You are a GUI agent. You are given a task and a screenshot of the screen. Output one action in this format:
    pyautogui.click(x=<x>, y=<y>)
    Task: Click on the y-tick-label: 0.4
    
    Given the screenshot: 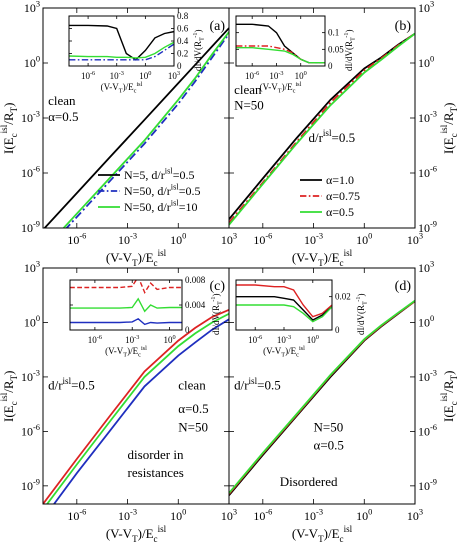 What is the action you would take?
    pyautogui.click(x=183, y=41)
    